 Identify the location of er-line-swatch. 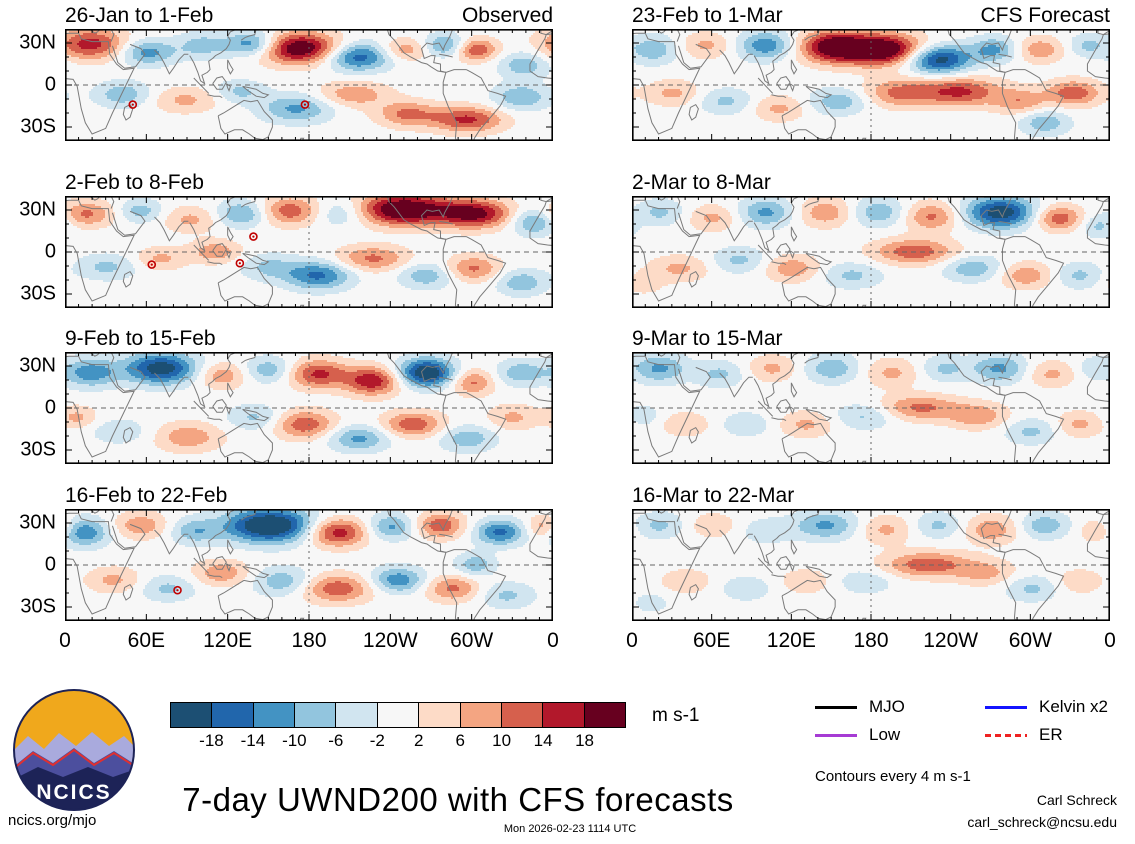
(1006, 735).